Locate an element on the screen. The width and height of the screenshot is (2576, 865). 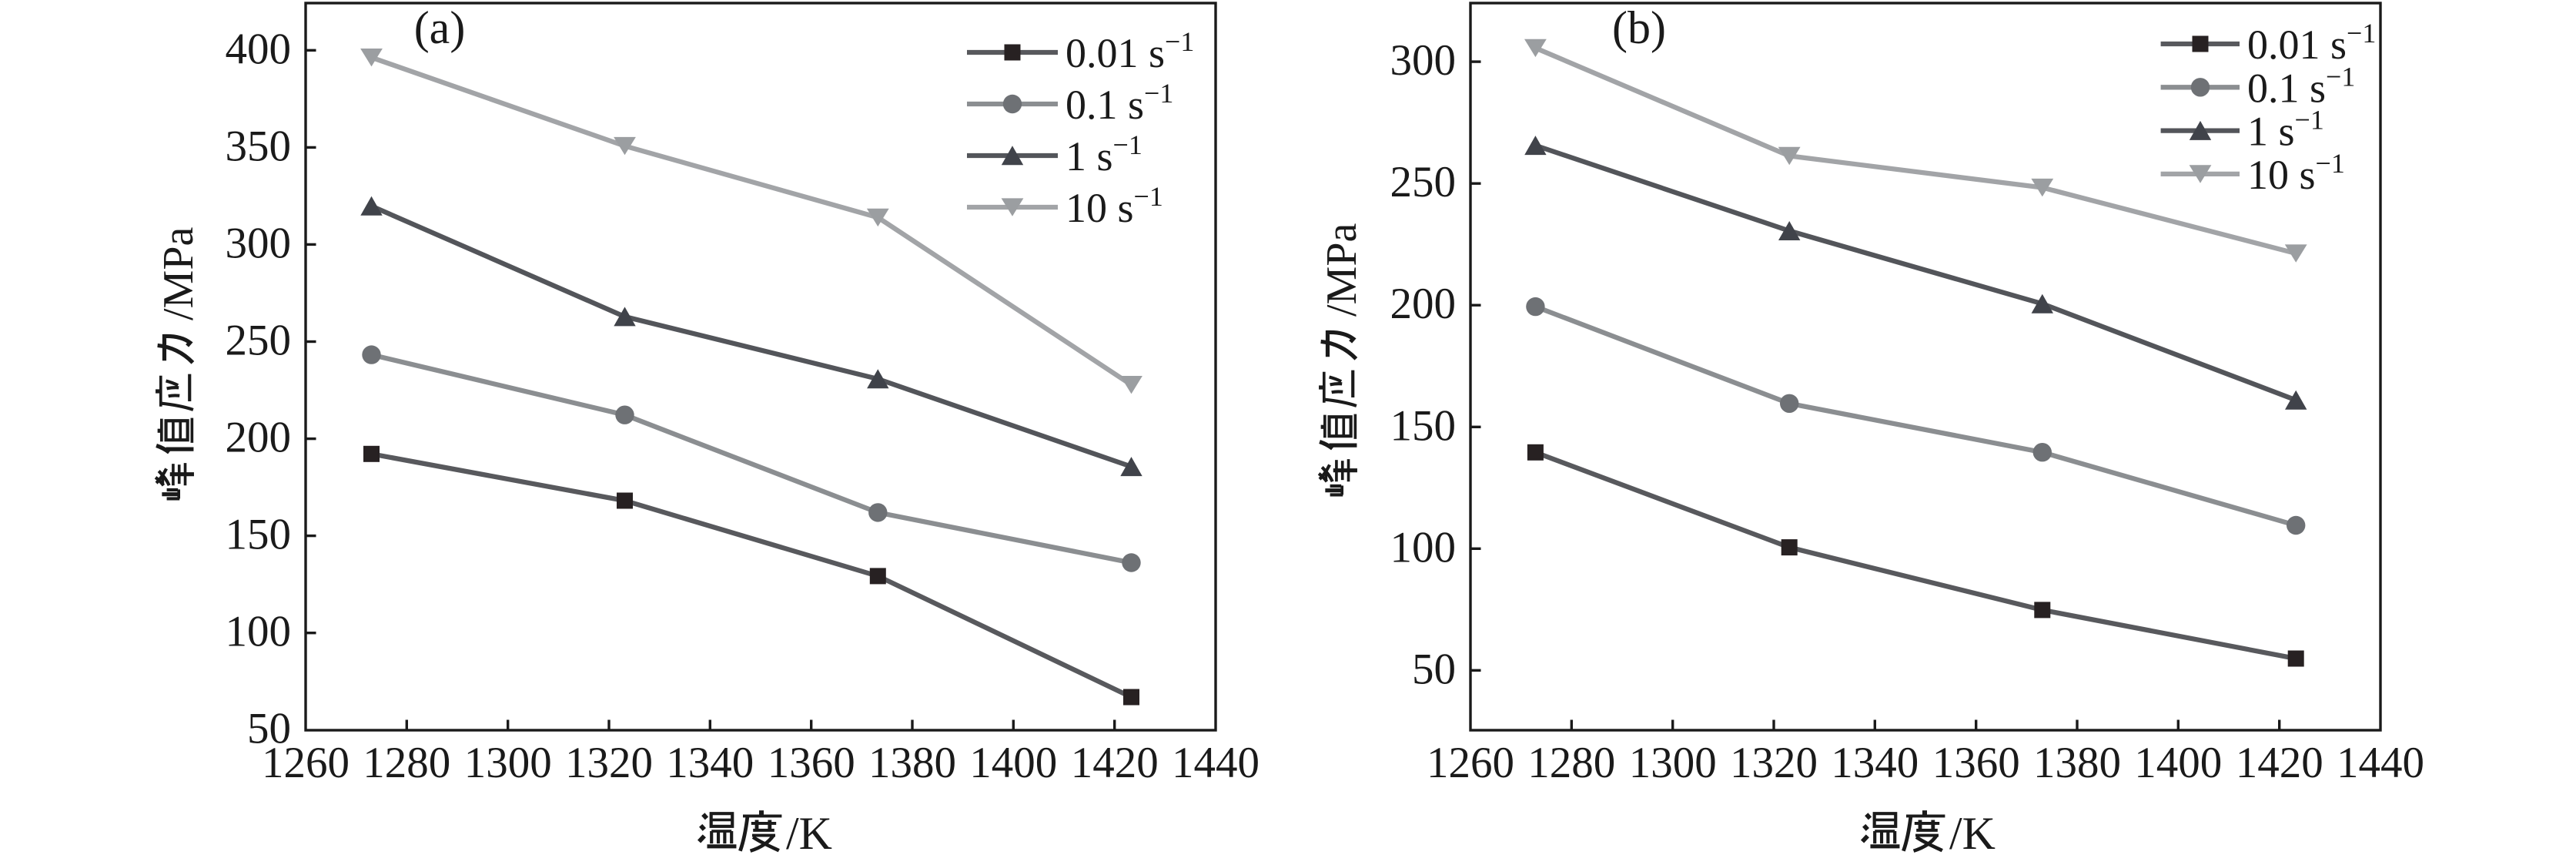
svg-text: 400 is located at coordinates (259, 49).